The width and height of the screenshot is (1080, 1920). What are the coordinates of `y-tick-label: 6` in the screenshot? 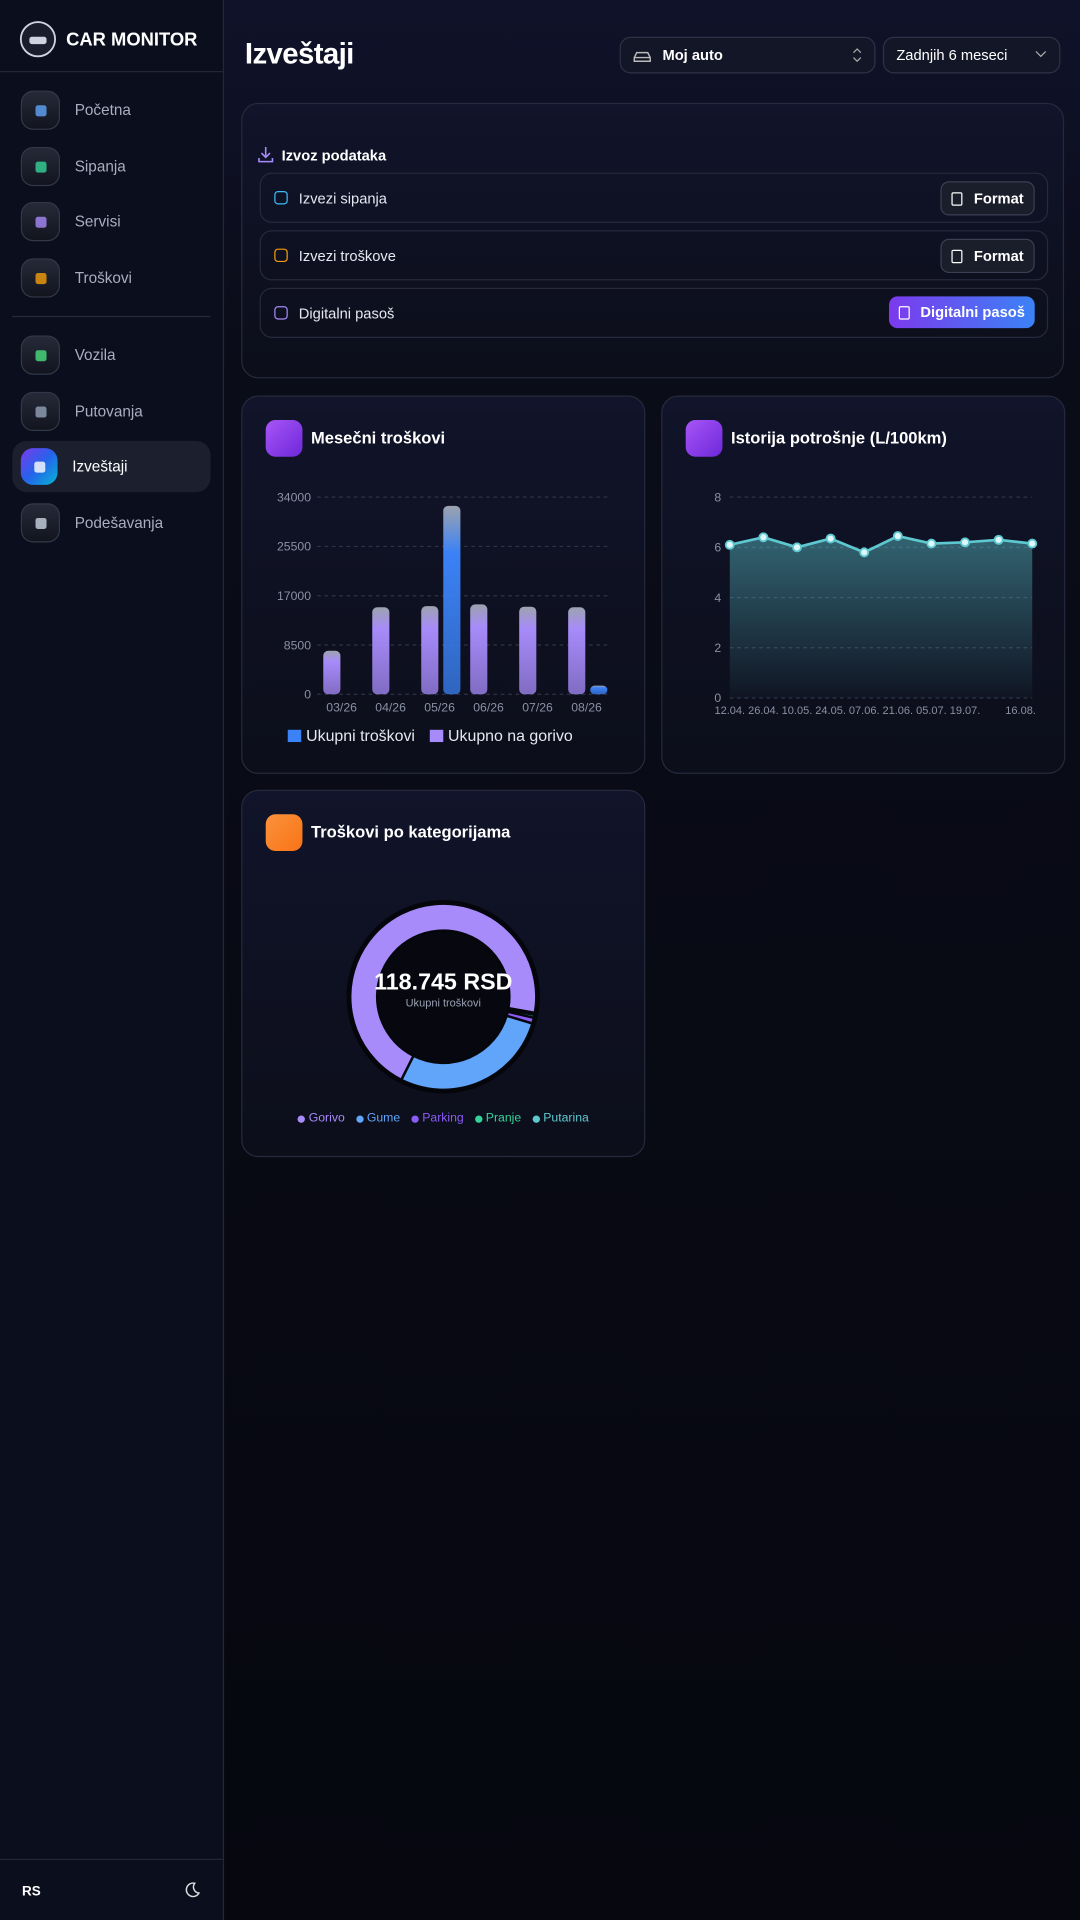 It's located at (717, 548).